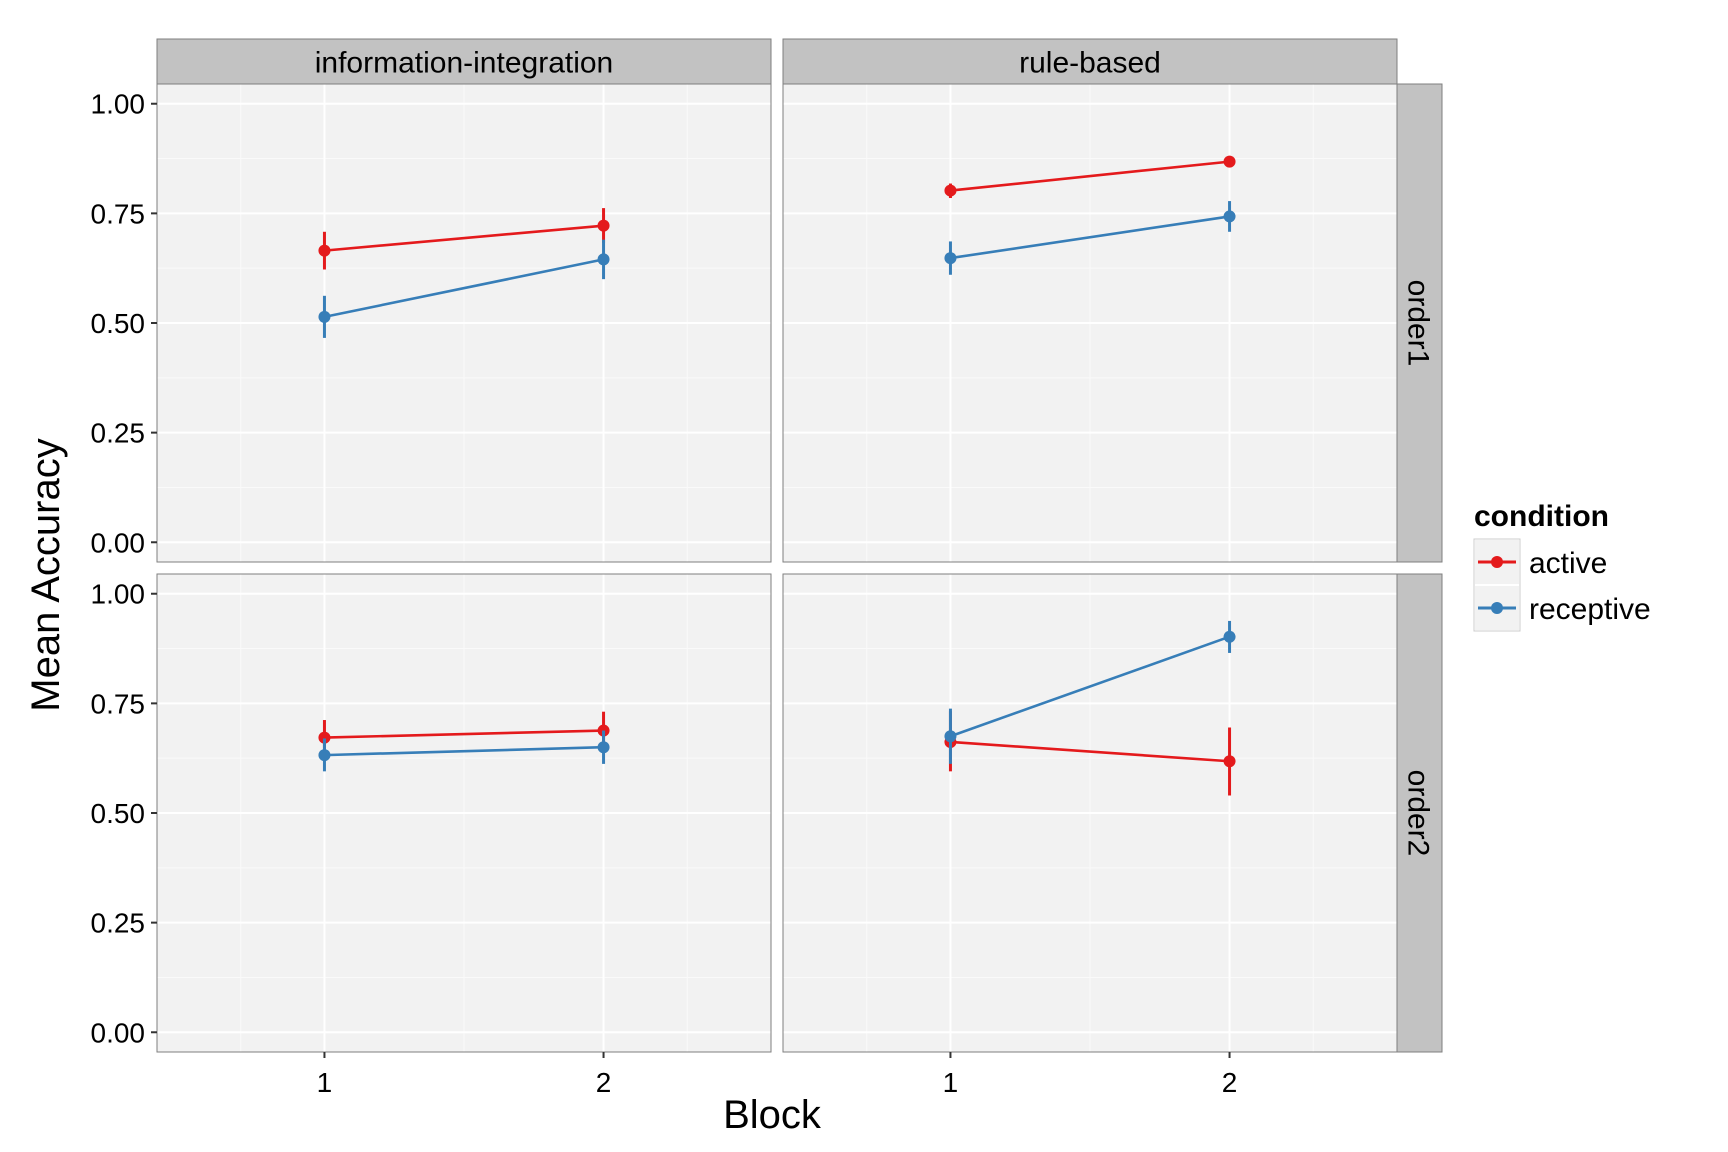 Image resolution: width=1728 pixels, height=1152 pixels. I want to click on strip-row-label: order1, so click(1418, 323).